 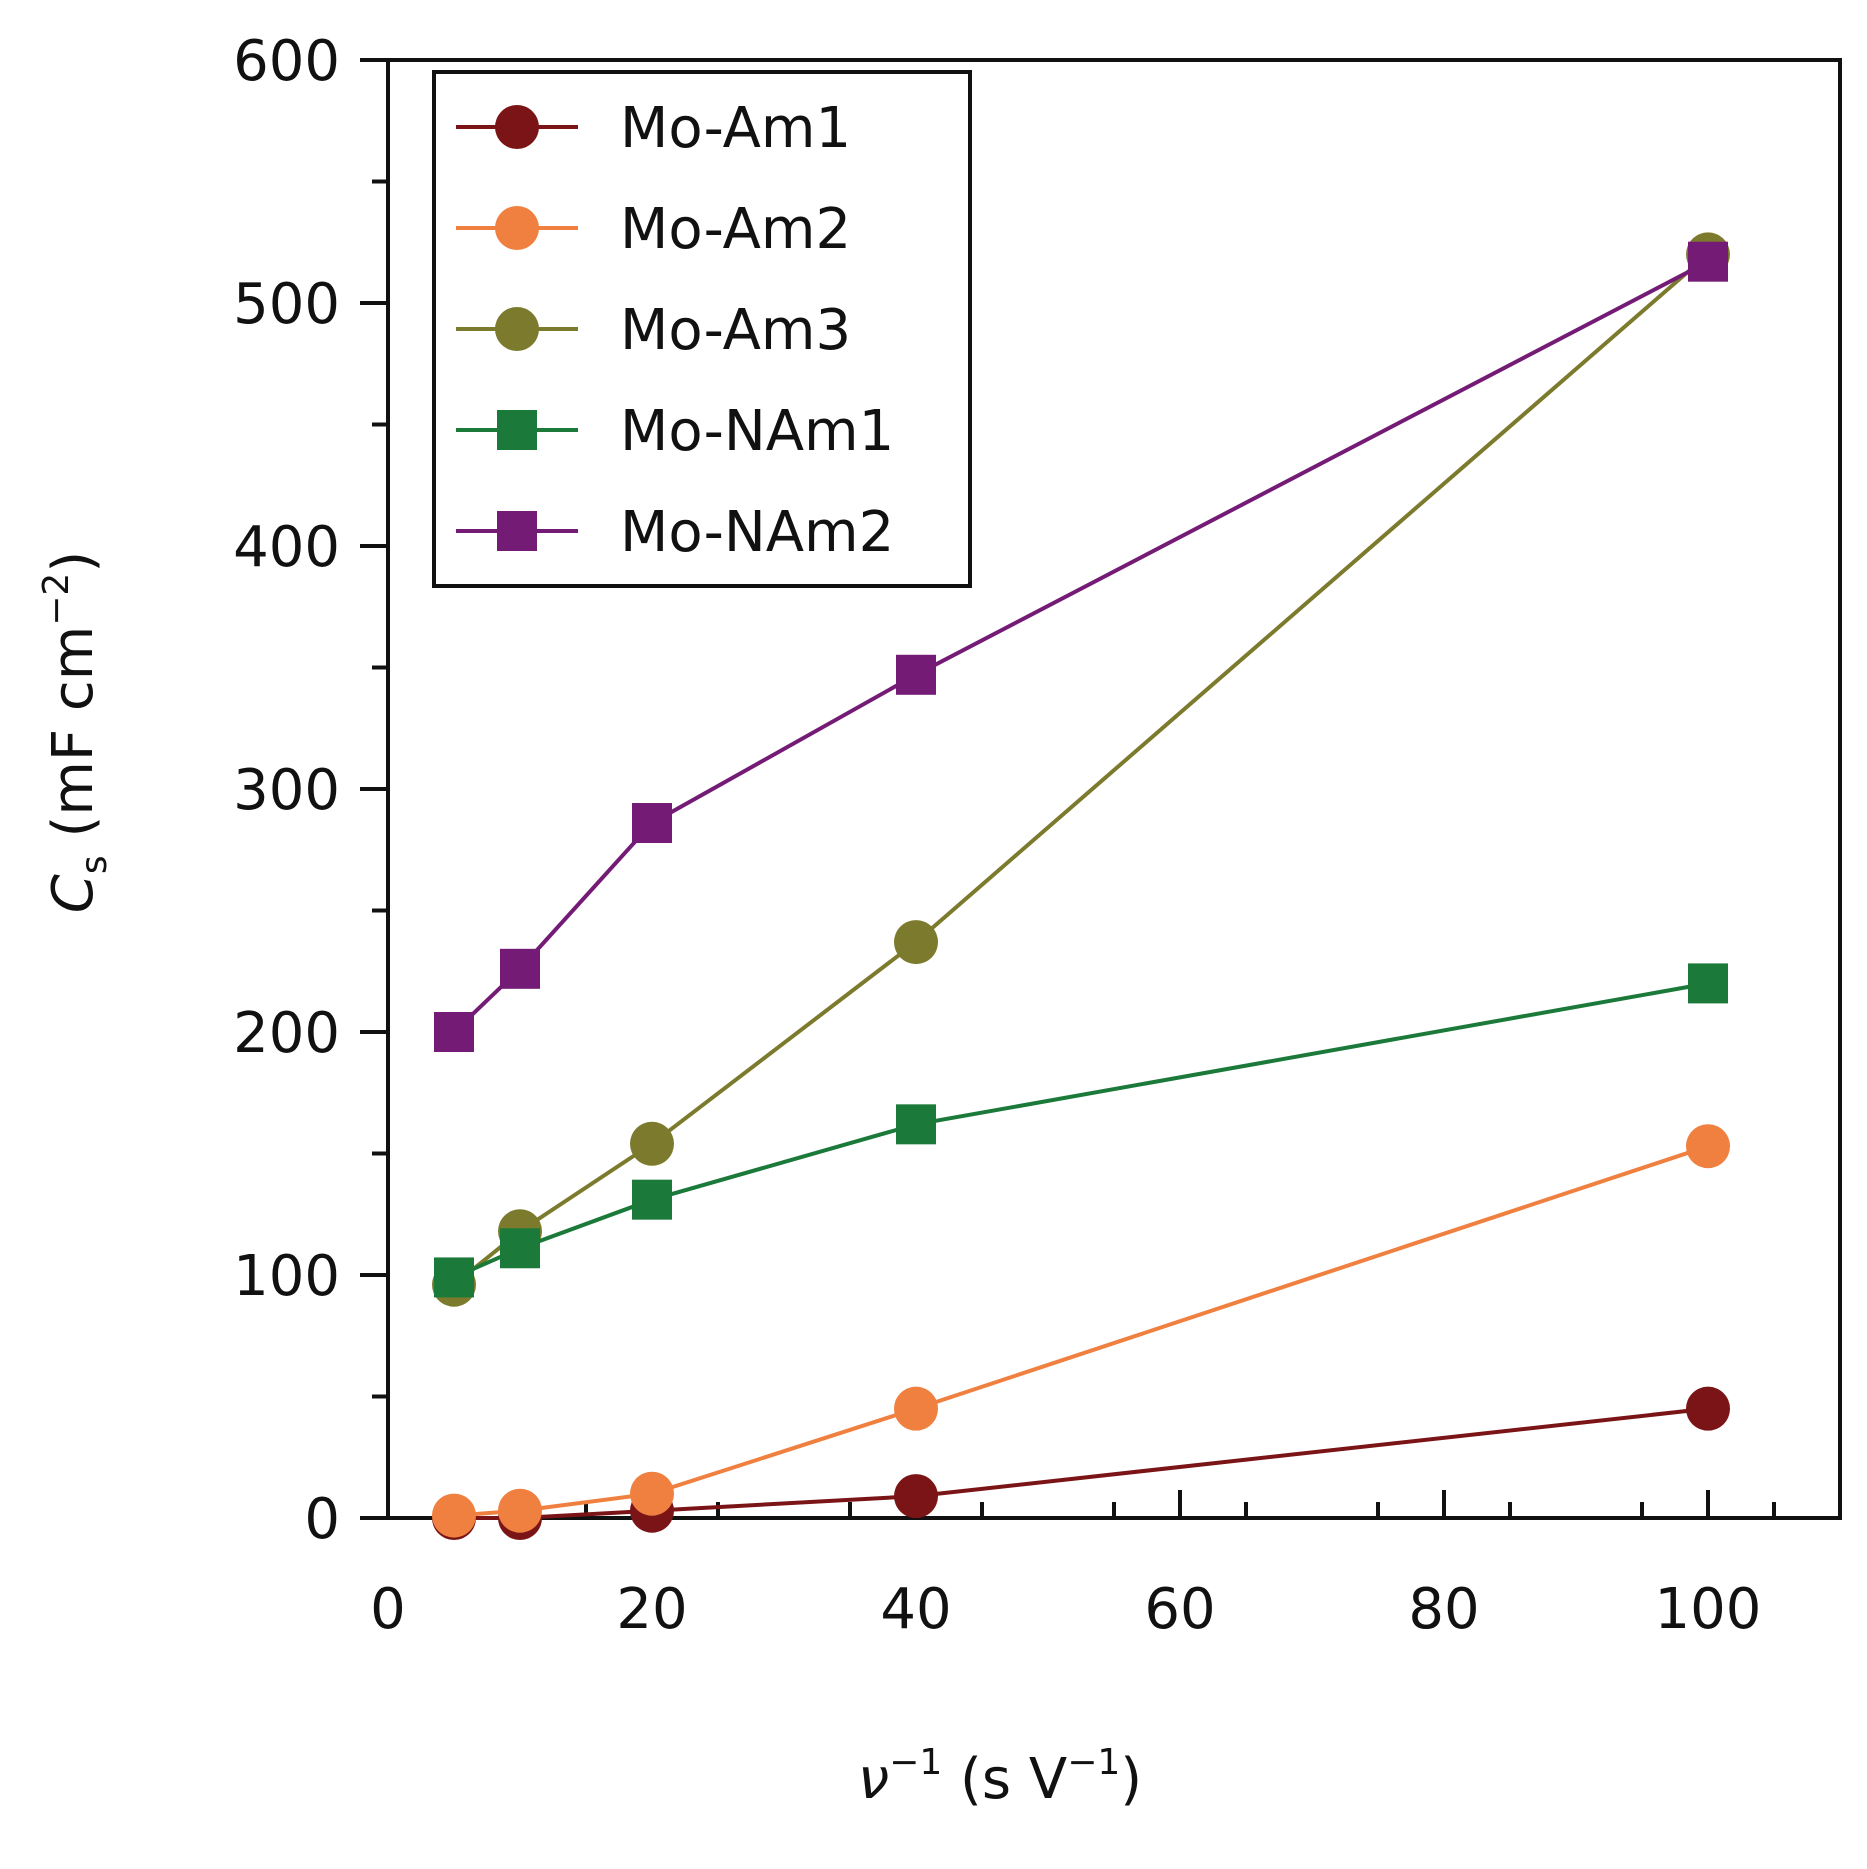 I want to click on legend-label: Mo-NAm1, so click(x=757, y=431).